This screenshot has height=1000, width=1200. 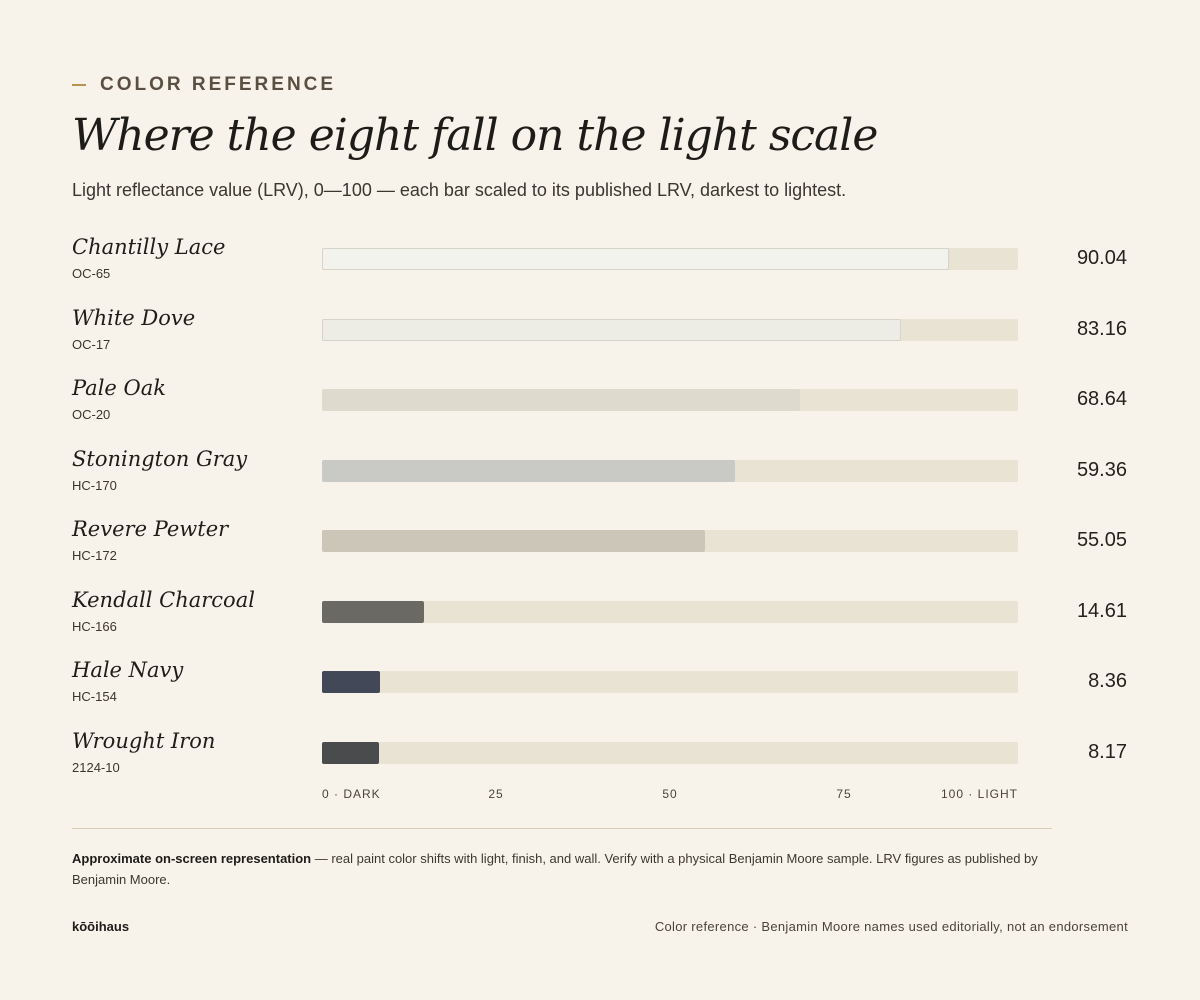 What do you see at coordinates (1101, 469) in the screenshot?
I see `lrv-value-label: 59.36` at bounding box center [1101, 469].